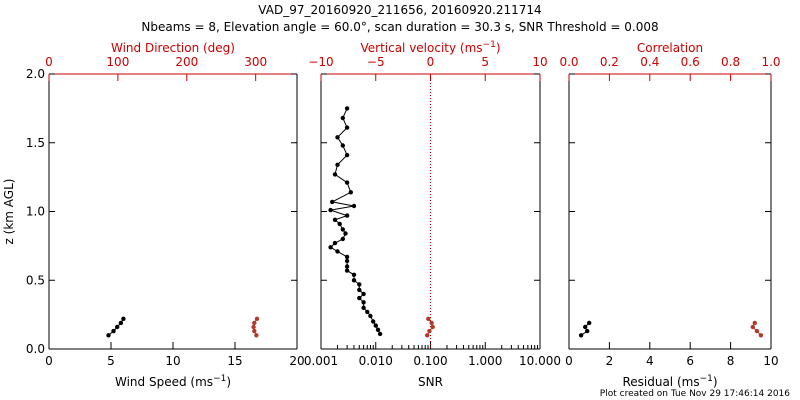  What do you see at coordinates (49, 62) in the screenshot?
I see `panel-1-top-tick-label: 0` at bounding box center [49, 62].